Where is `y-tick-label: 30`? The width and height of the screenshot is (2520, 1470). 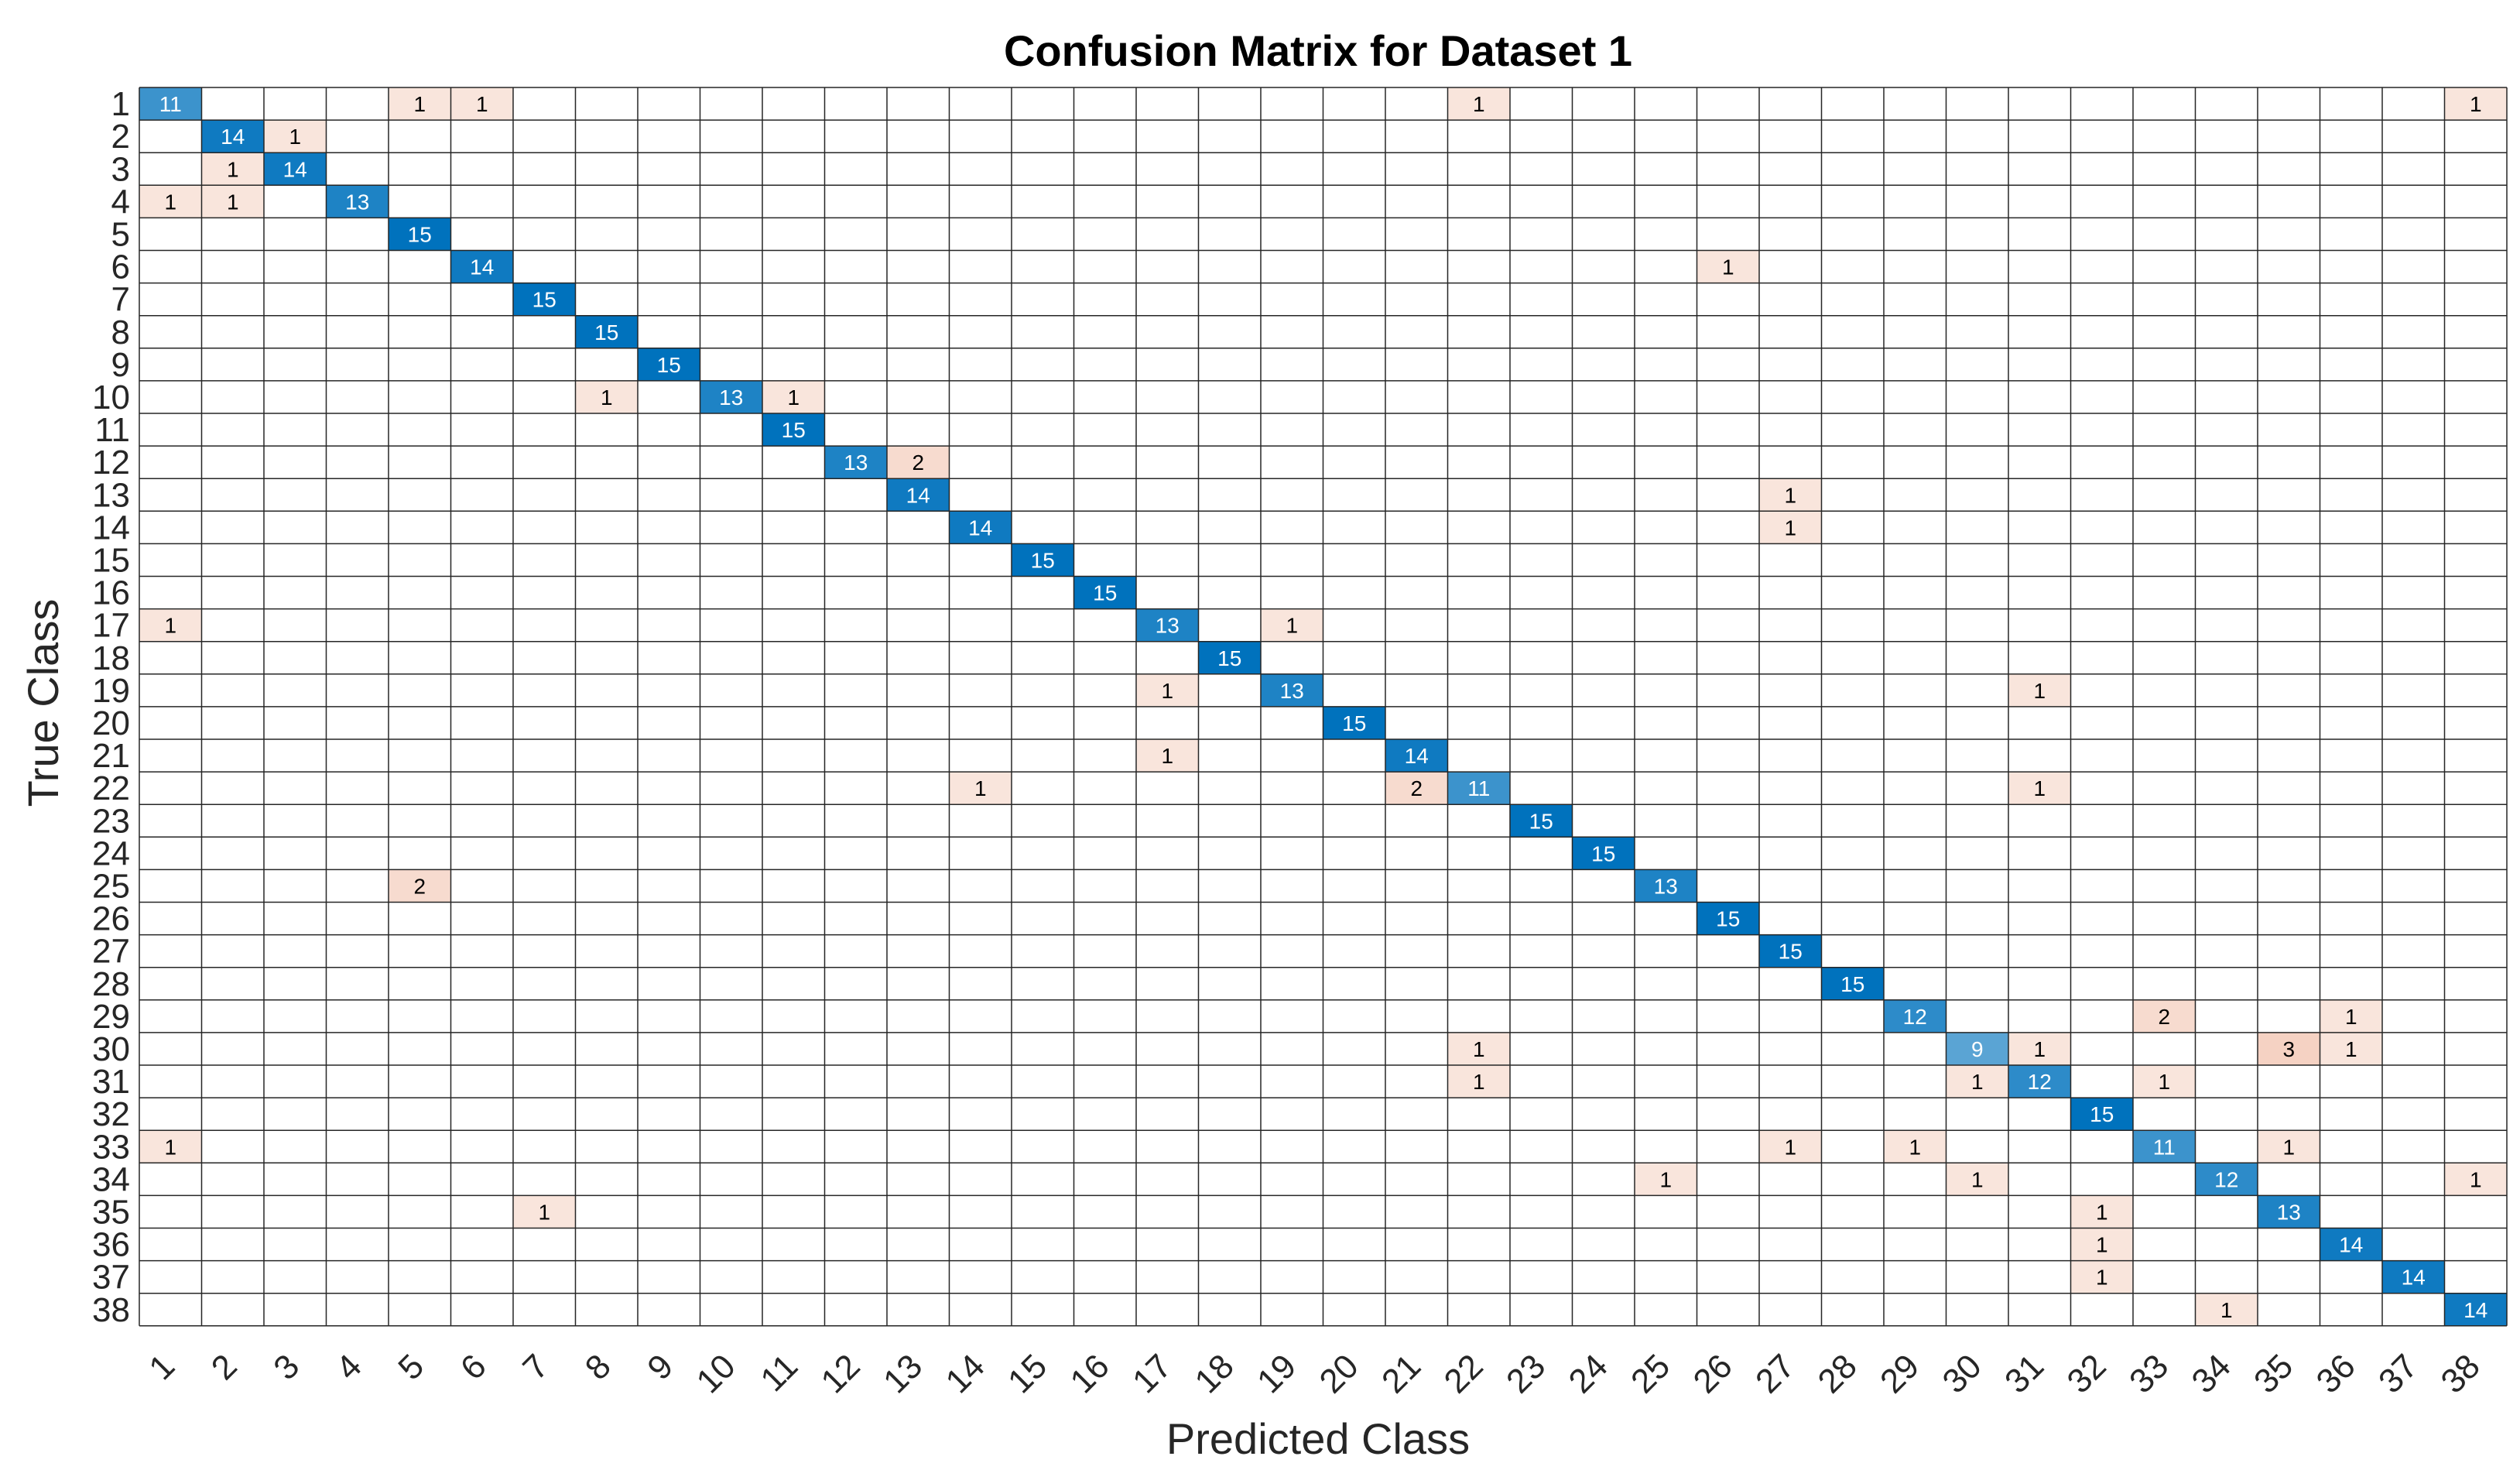 y-tick-label: 30 is located at coordinates (111, 1049).